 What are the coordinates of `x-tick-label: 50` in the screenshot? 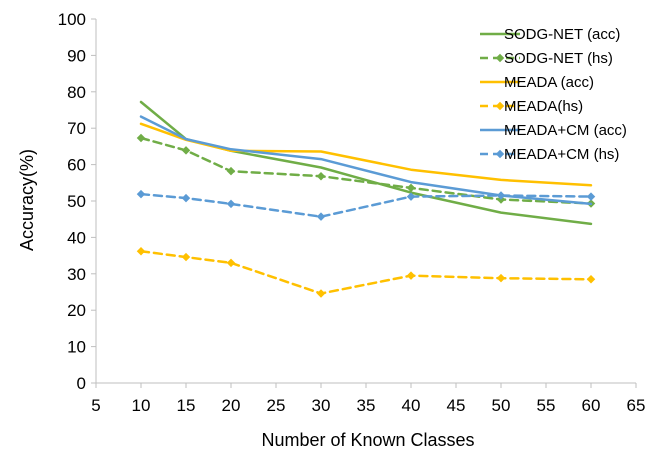 It's located at (501, 405).